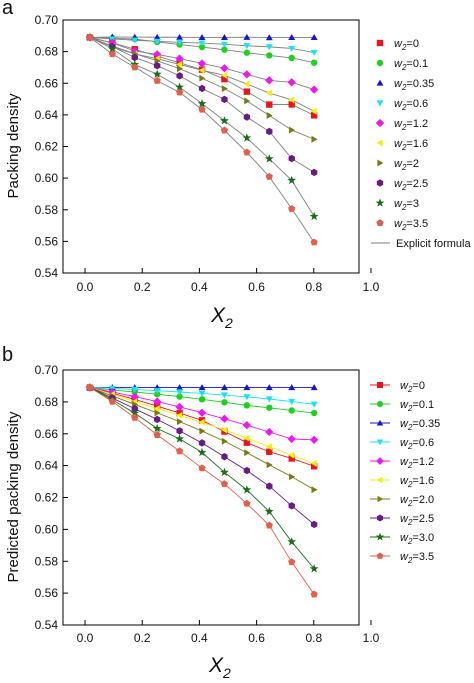  What do you see at coordinates (417, 463) in the screenshot?
I see `legend-label: w2=1.2` at bounding box center [417, 463].